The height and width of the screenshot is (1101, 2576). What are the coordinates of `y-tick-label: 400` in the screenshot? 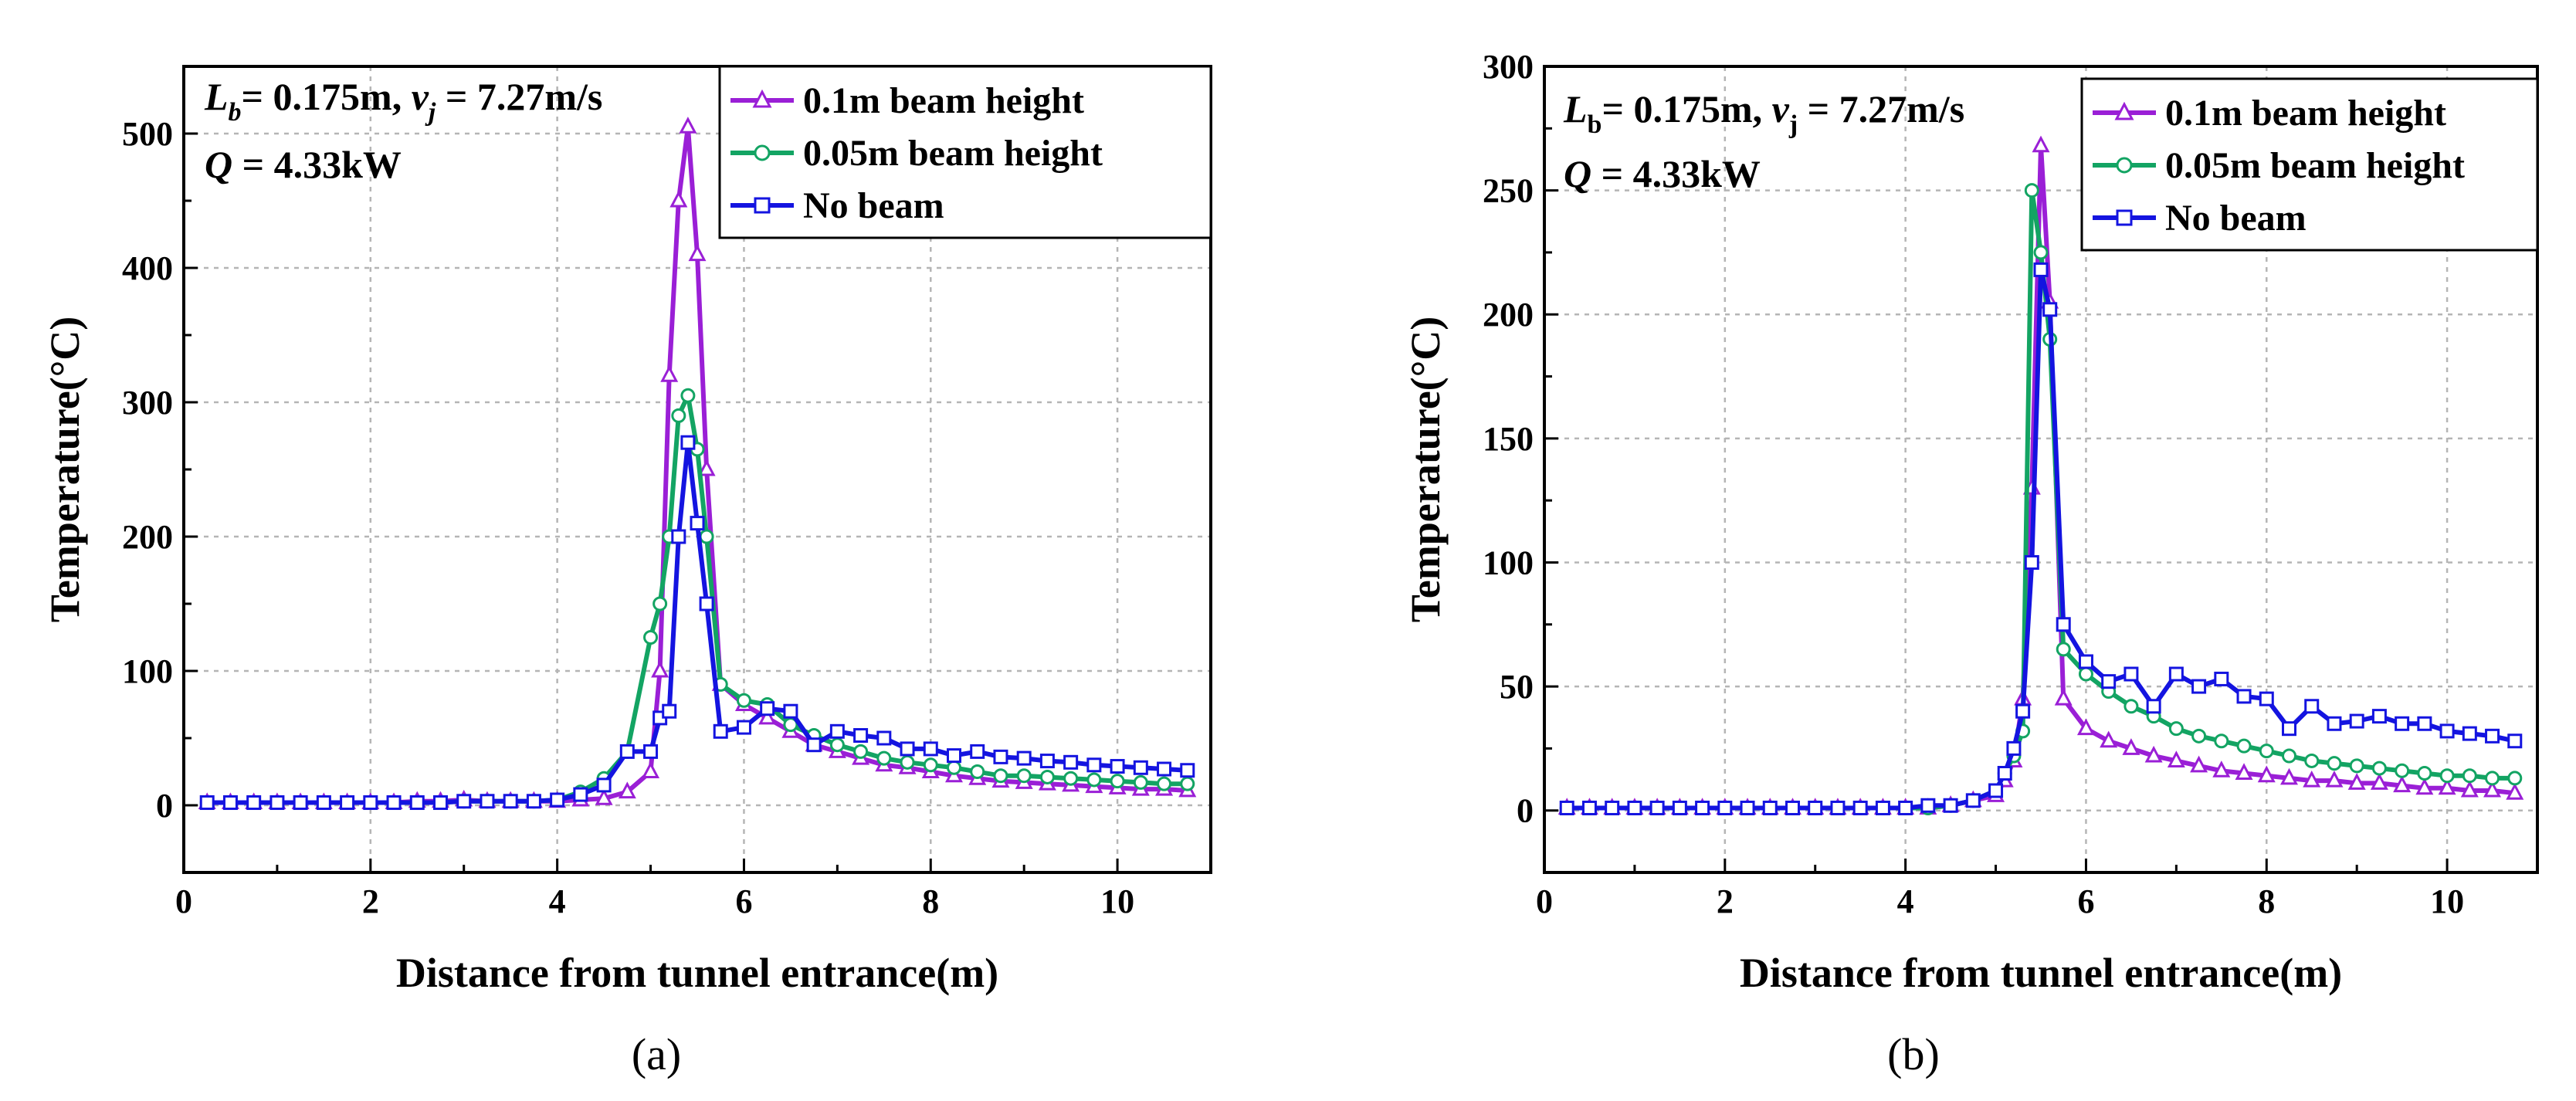 It's located at (147, 268).